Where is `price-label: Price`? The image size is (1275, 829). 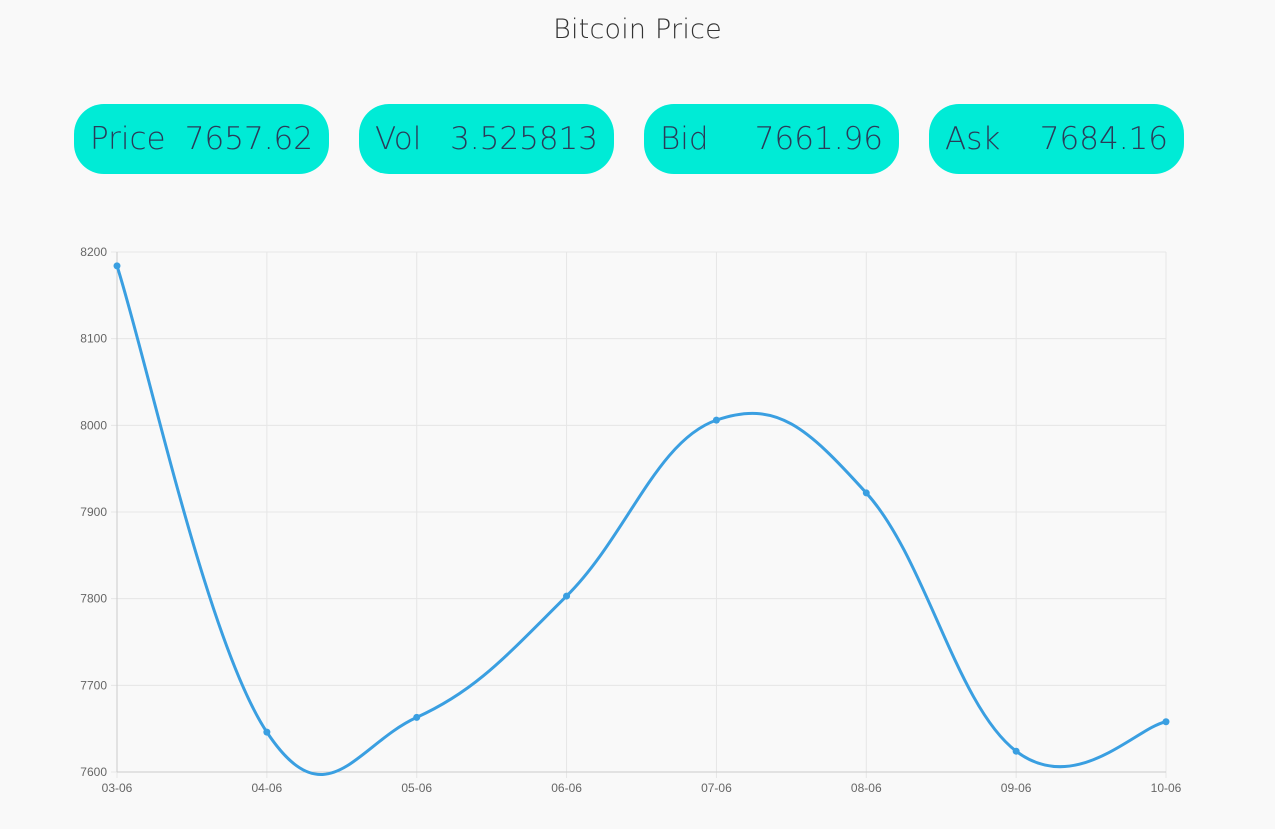 price-label: Price is located at coordinates (128, 139).